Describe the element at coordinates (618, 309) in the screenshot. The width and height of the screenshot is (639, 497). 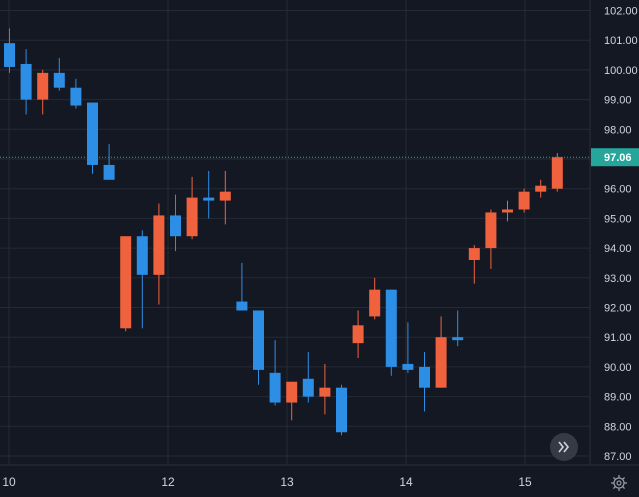
I see `y-tick-label: 92.00` at that location.